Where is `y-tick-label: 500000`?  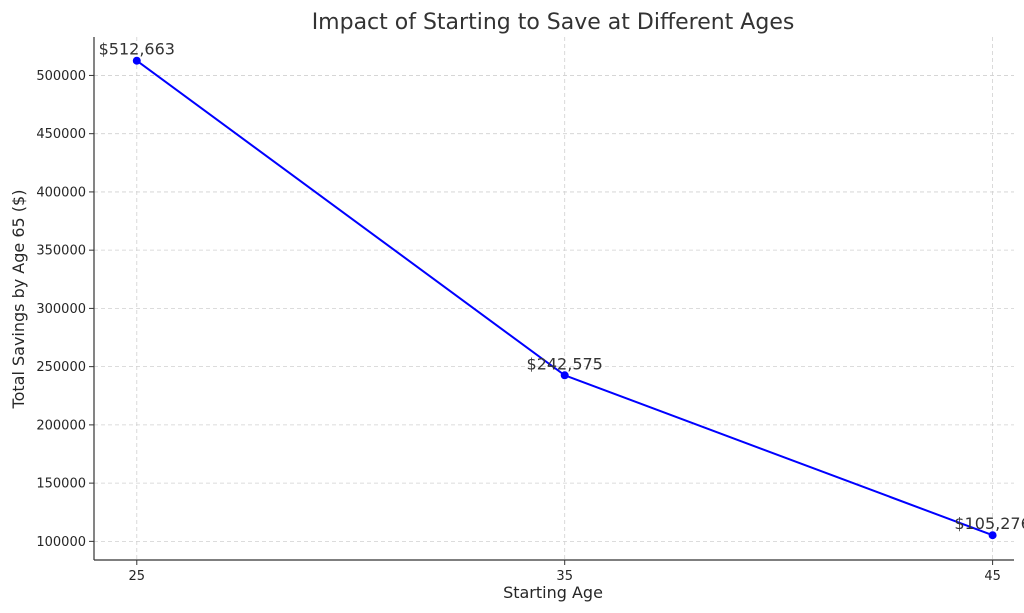 y-tick-label: 500000 is located at coordinates (61, 76).